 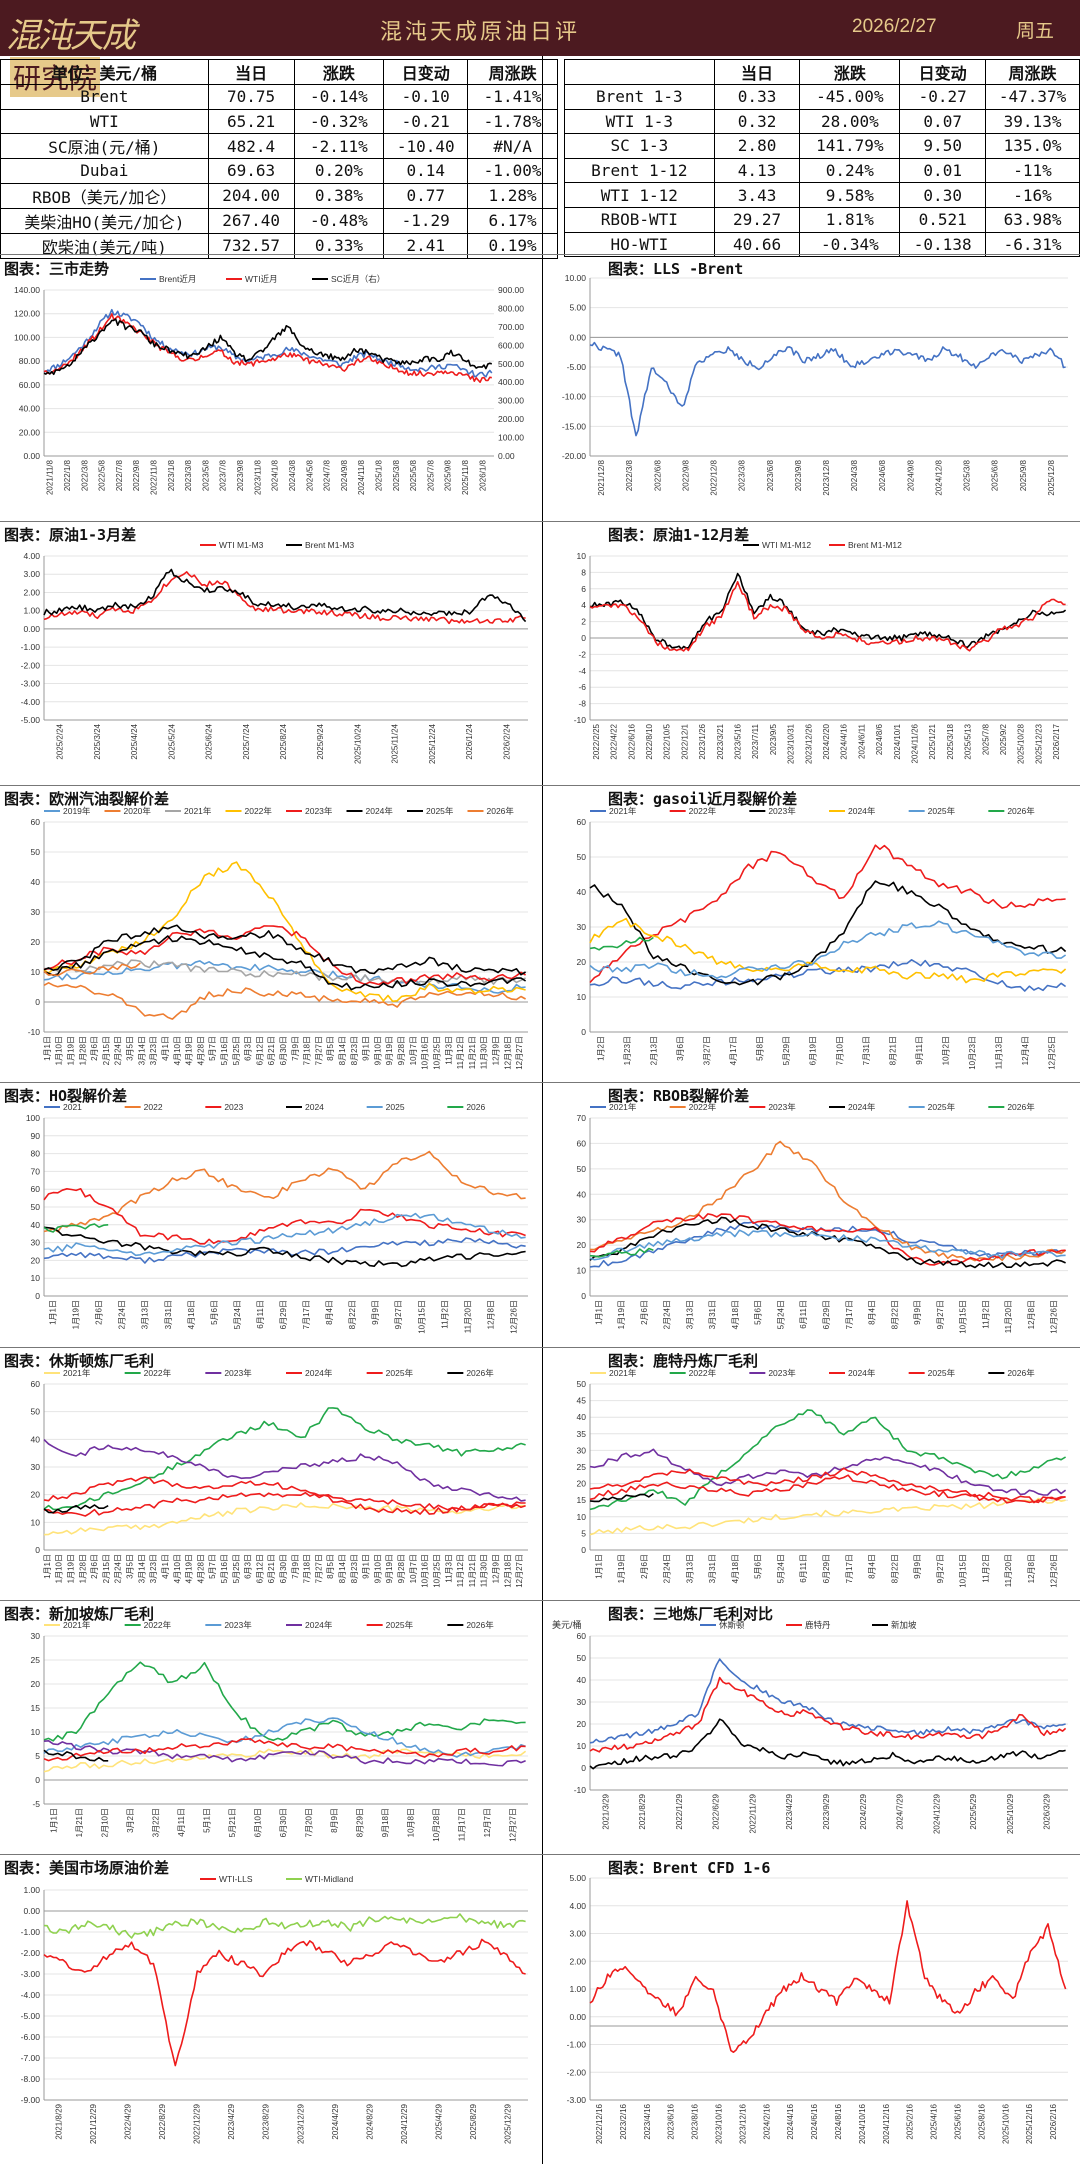 What do you see at coordinates (1032, 195) in the screenshot?
I see `table-cell: -16%` at bounding box center [1032, 195].